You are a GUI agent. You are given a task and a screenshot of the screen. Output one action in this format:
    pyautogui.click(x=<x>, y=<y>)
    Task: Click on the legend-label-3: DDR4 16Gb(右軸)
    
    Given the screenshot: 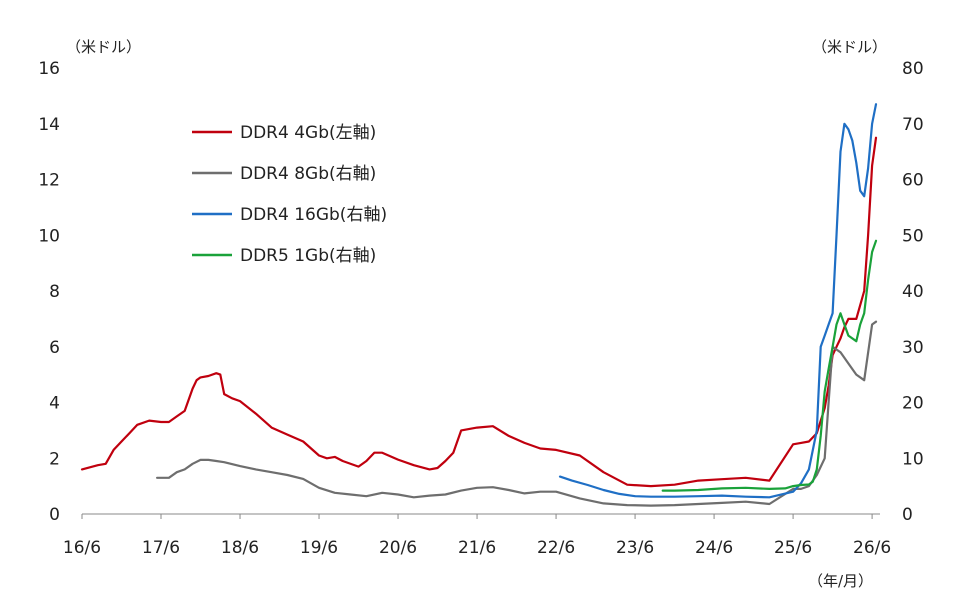 What is the action you would take?
    pyautogui.click(x=313, y=215)
    